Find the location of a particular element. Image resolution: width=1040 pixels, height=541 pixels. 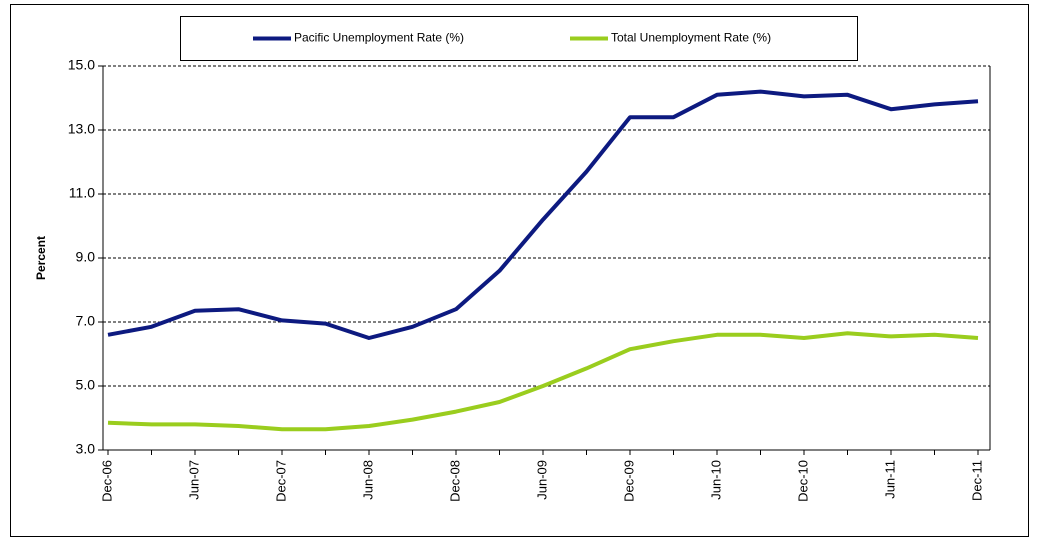

y-axis-label: Percent is located at coordinates (41, 258).